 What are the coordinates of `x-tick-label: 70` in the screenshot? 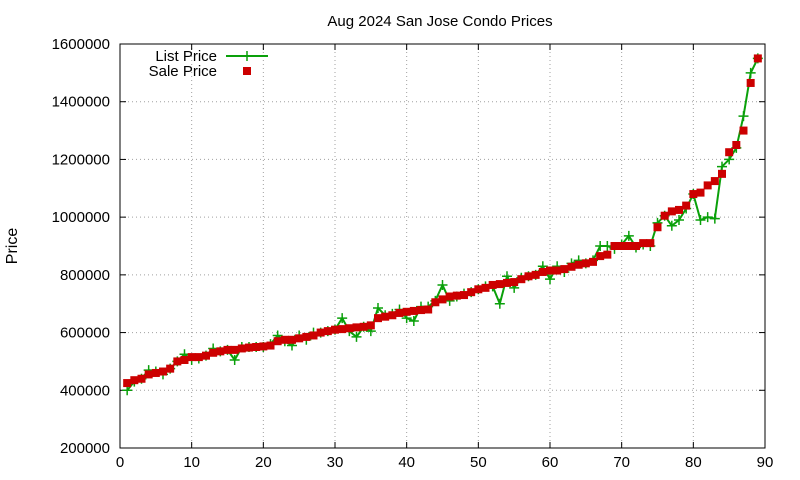 It's located at (621, 462).